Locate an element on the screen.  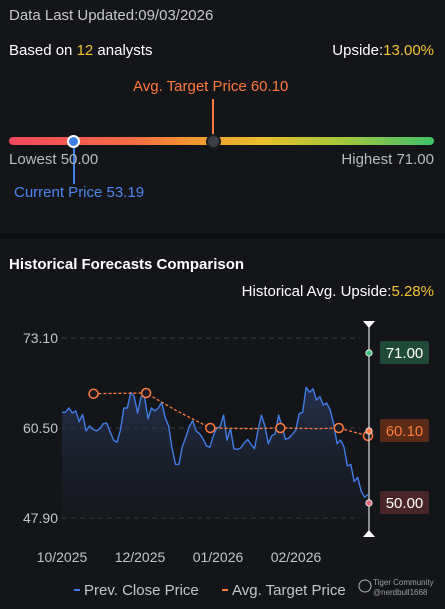
avg-target-marker is located at coordinates (213, 141).